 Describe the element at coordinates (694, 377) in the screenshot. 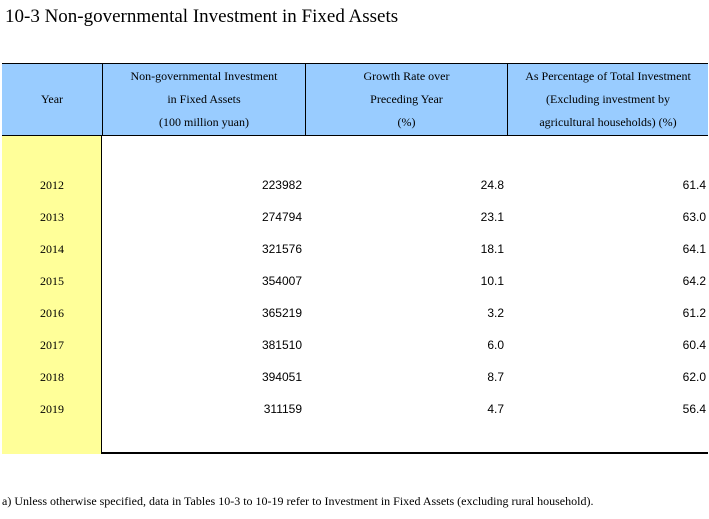

I see `percentage-cell: 62.0` at that location.